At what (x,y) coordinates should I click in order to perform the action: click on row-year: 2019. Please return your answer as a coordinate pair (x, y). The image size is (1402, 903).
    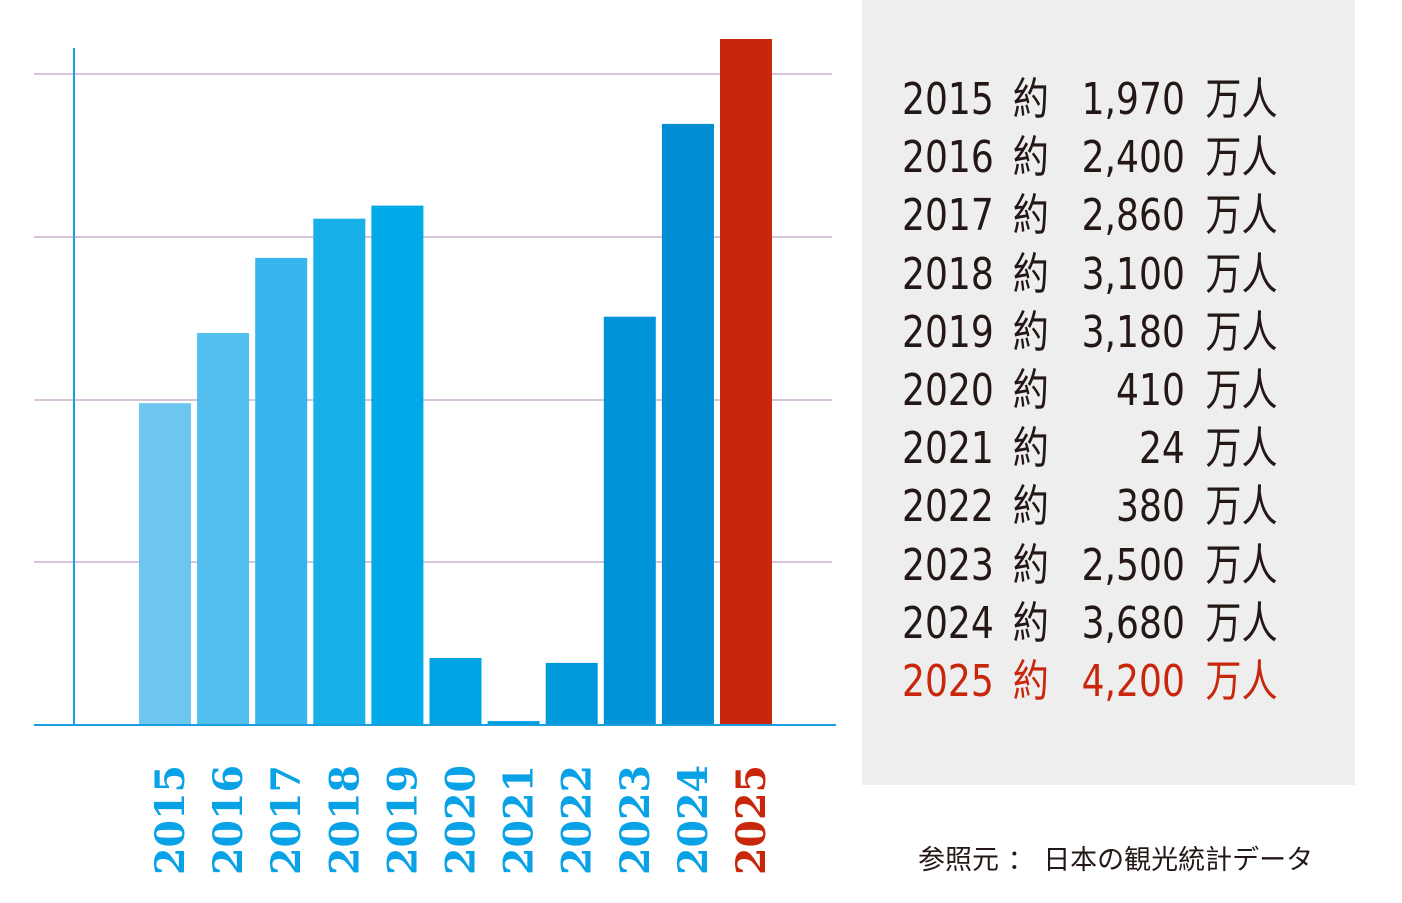
    Looking at the image, I should click on (948, 332).